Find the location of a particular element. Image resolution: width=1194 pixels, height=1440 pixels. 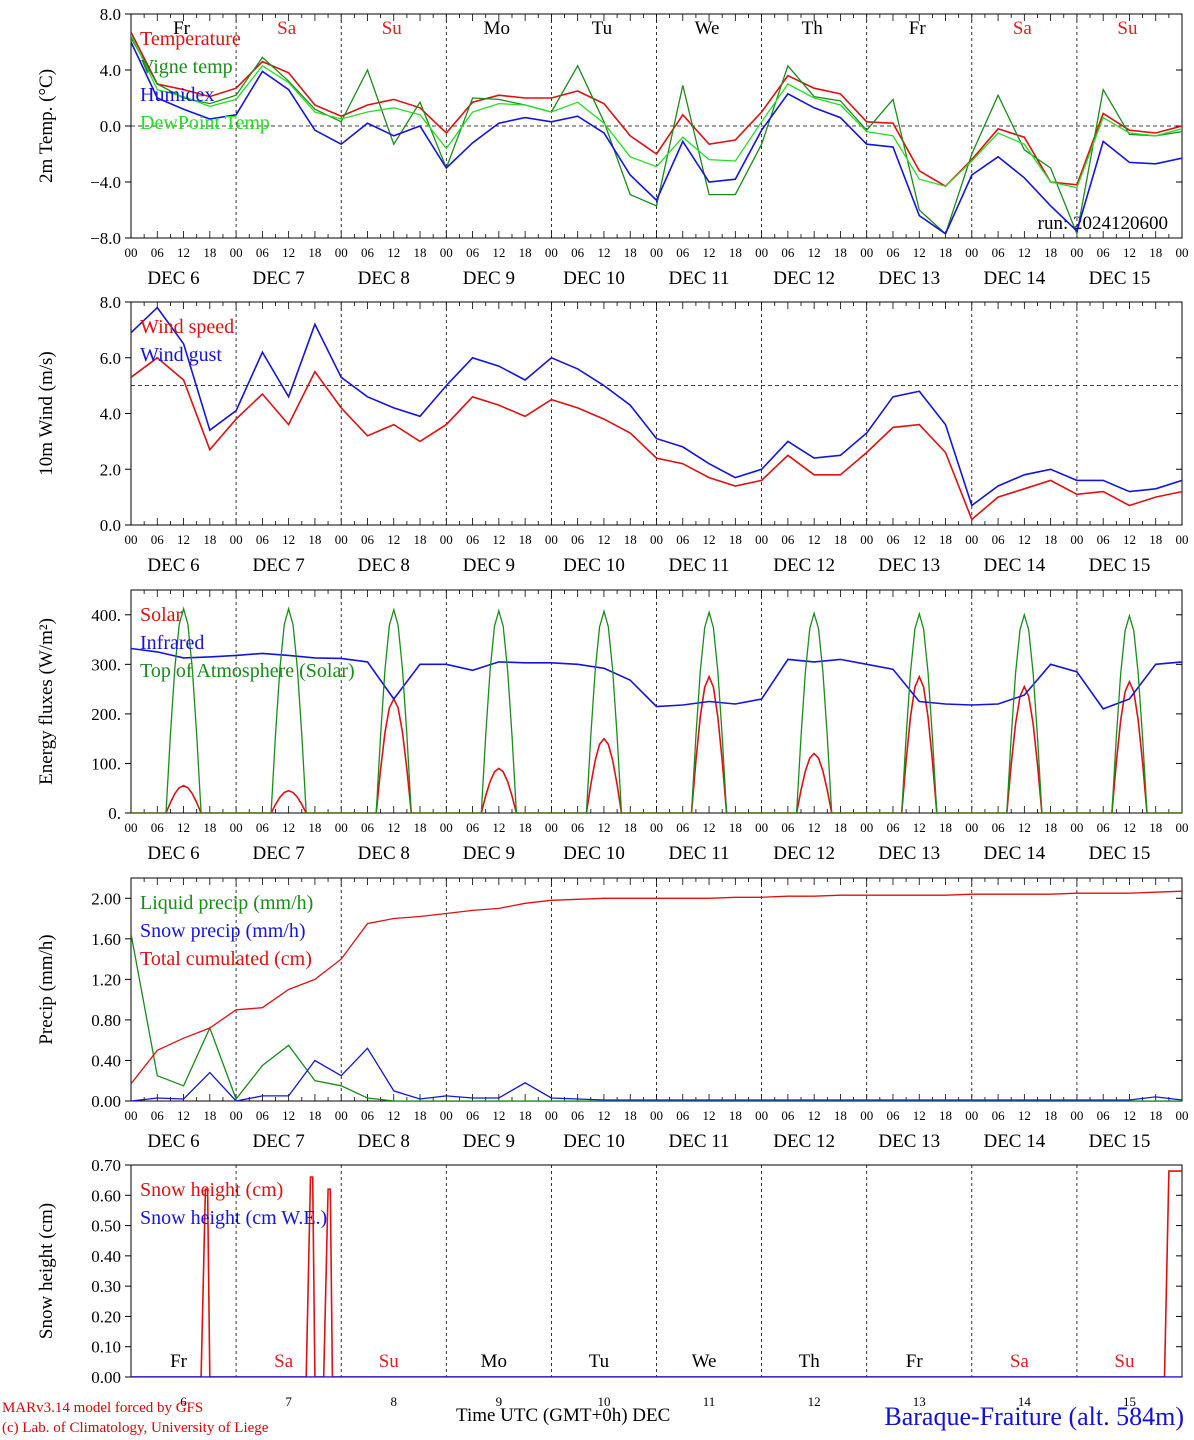

x-date-label: DEC 8 is located at coordinates (384, 278).